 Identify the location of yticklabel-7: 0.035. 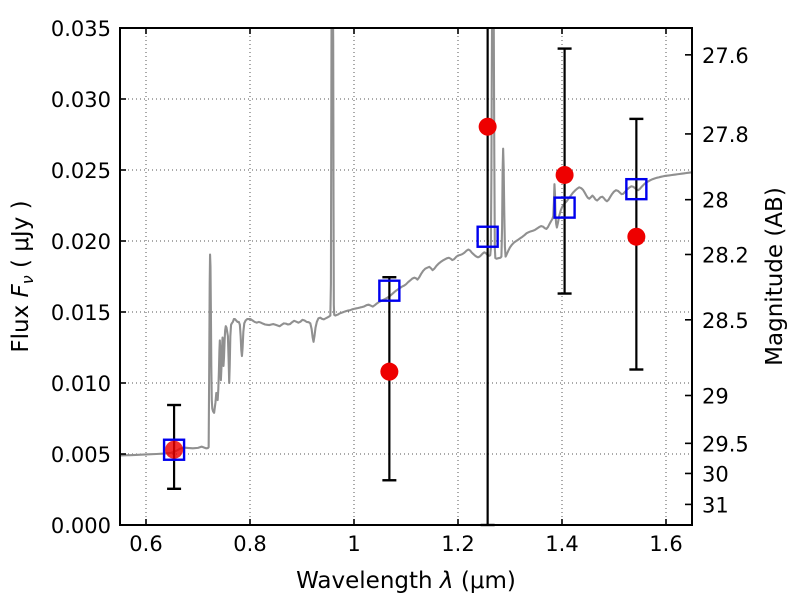
(81, 29).